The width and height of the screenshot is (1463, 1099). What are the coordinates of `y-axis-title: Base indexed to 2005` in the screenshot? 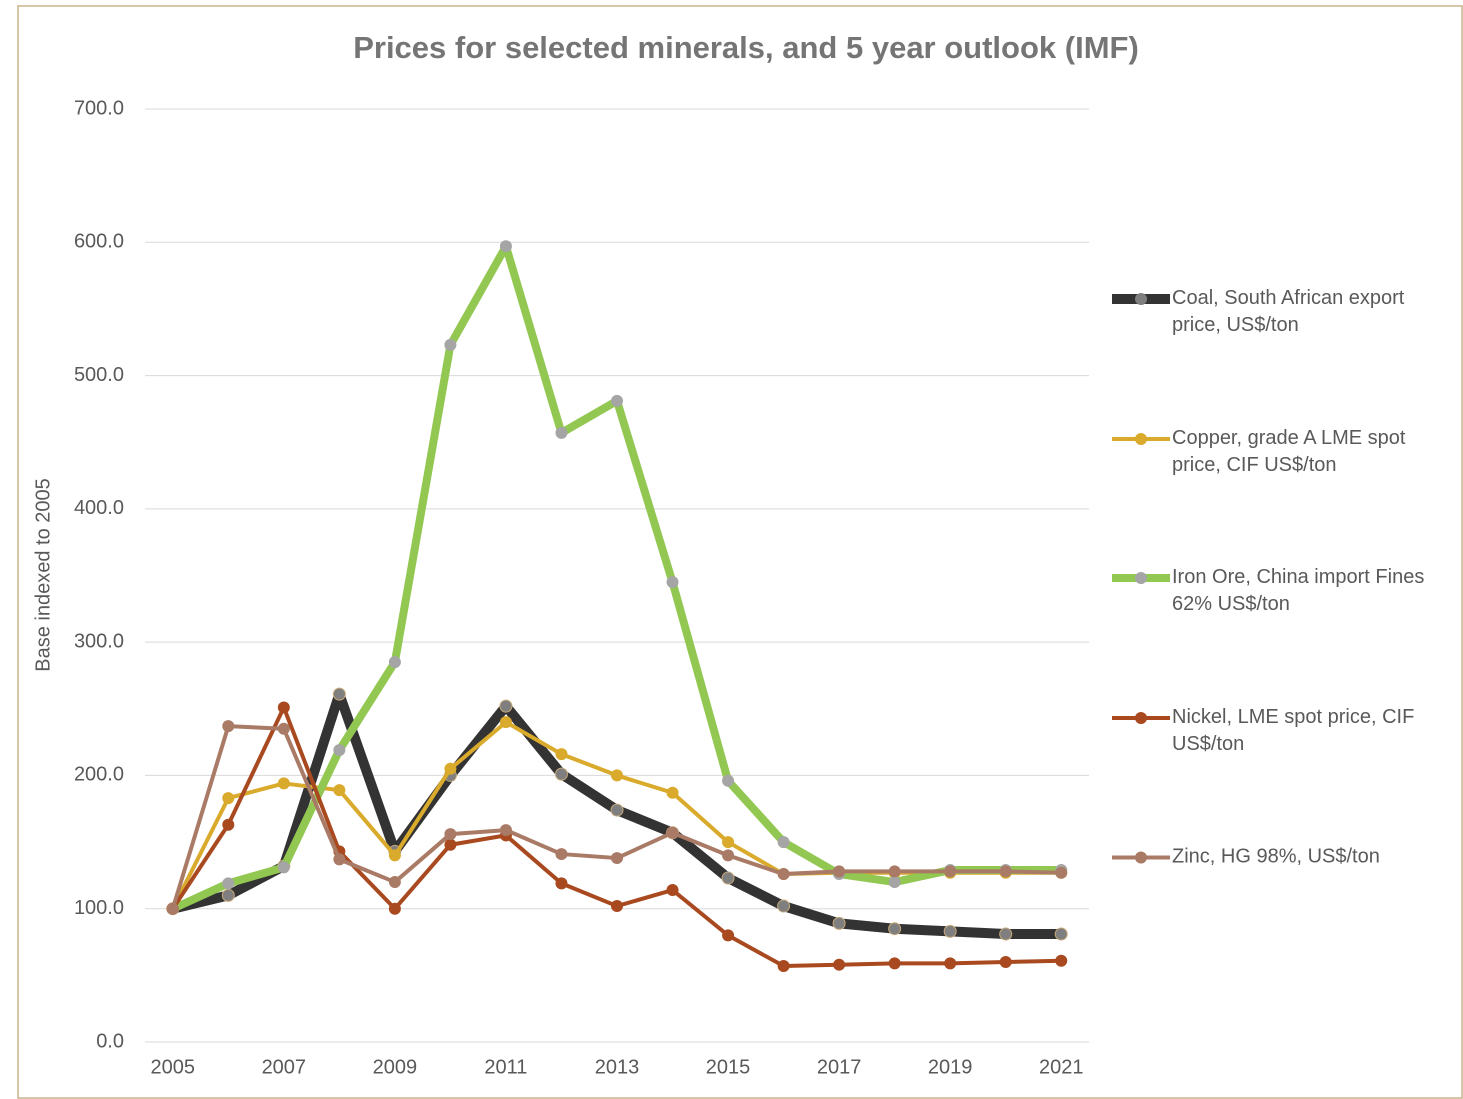 It's located at (43, 575).